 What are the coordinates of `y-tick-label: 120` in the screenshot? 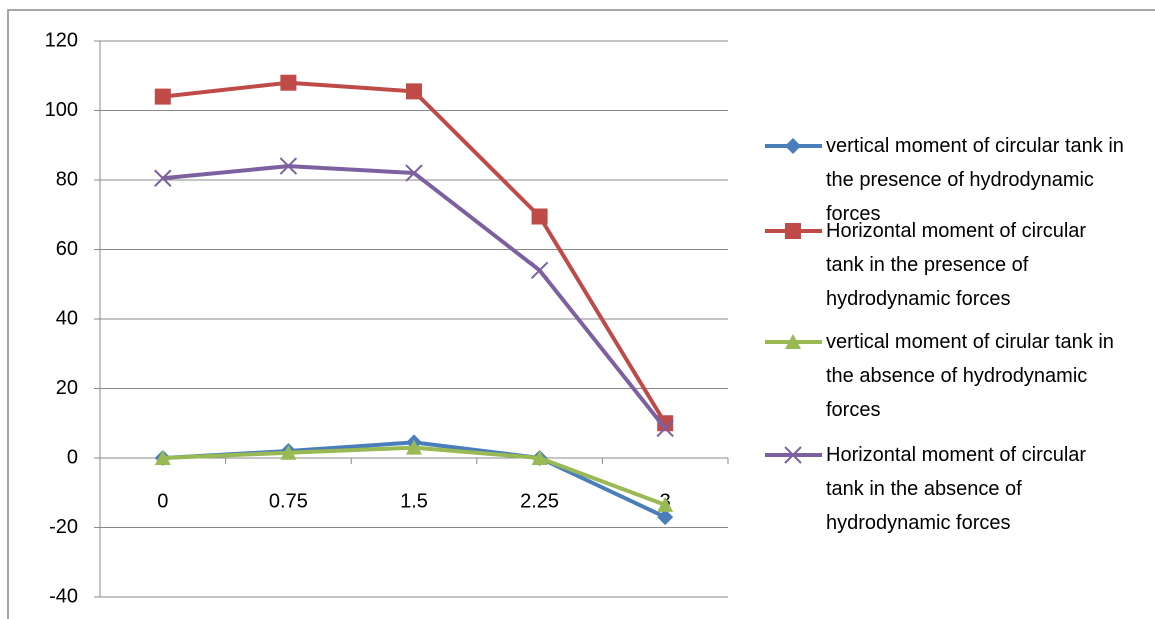 It's located at (61, 40).